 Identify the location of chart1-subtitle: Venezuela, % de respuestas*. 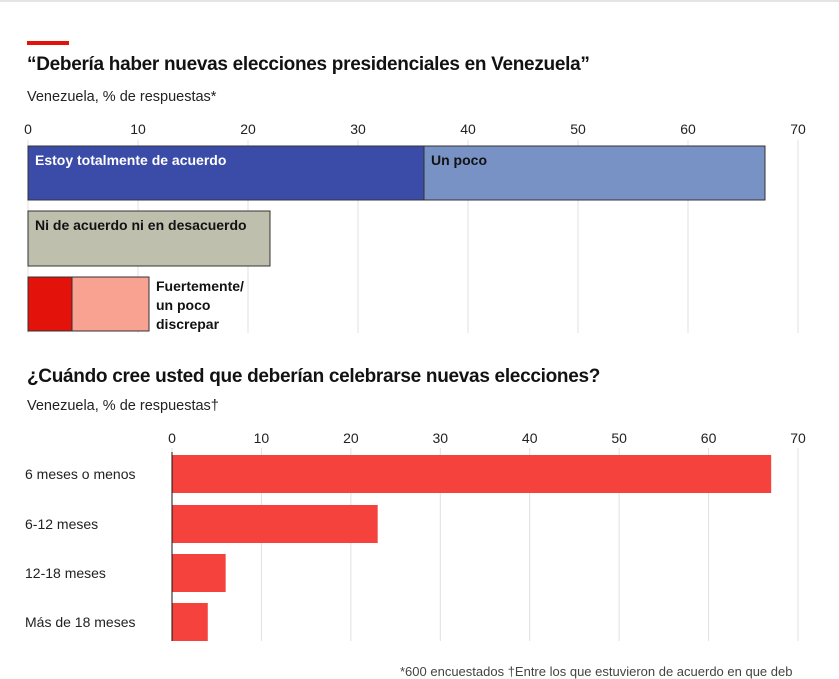
(122, 97).